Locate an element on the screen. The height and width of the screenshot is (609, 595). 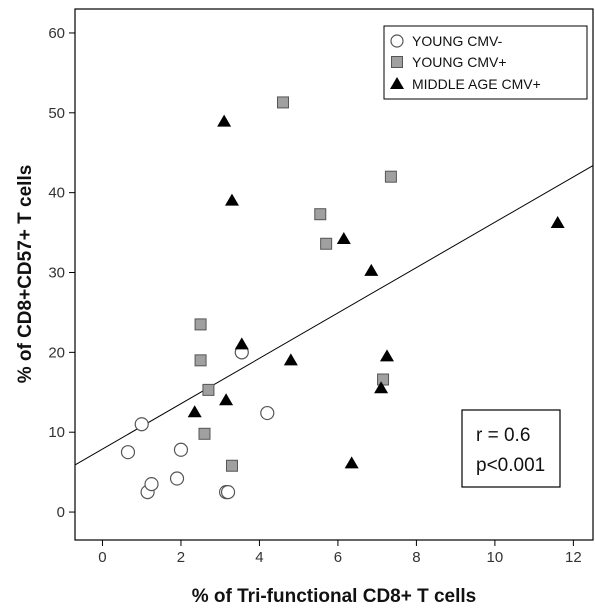
x-tick-label: 2 is located at coordinates (181, 557).